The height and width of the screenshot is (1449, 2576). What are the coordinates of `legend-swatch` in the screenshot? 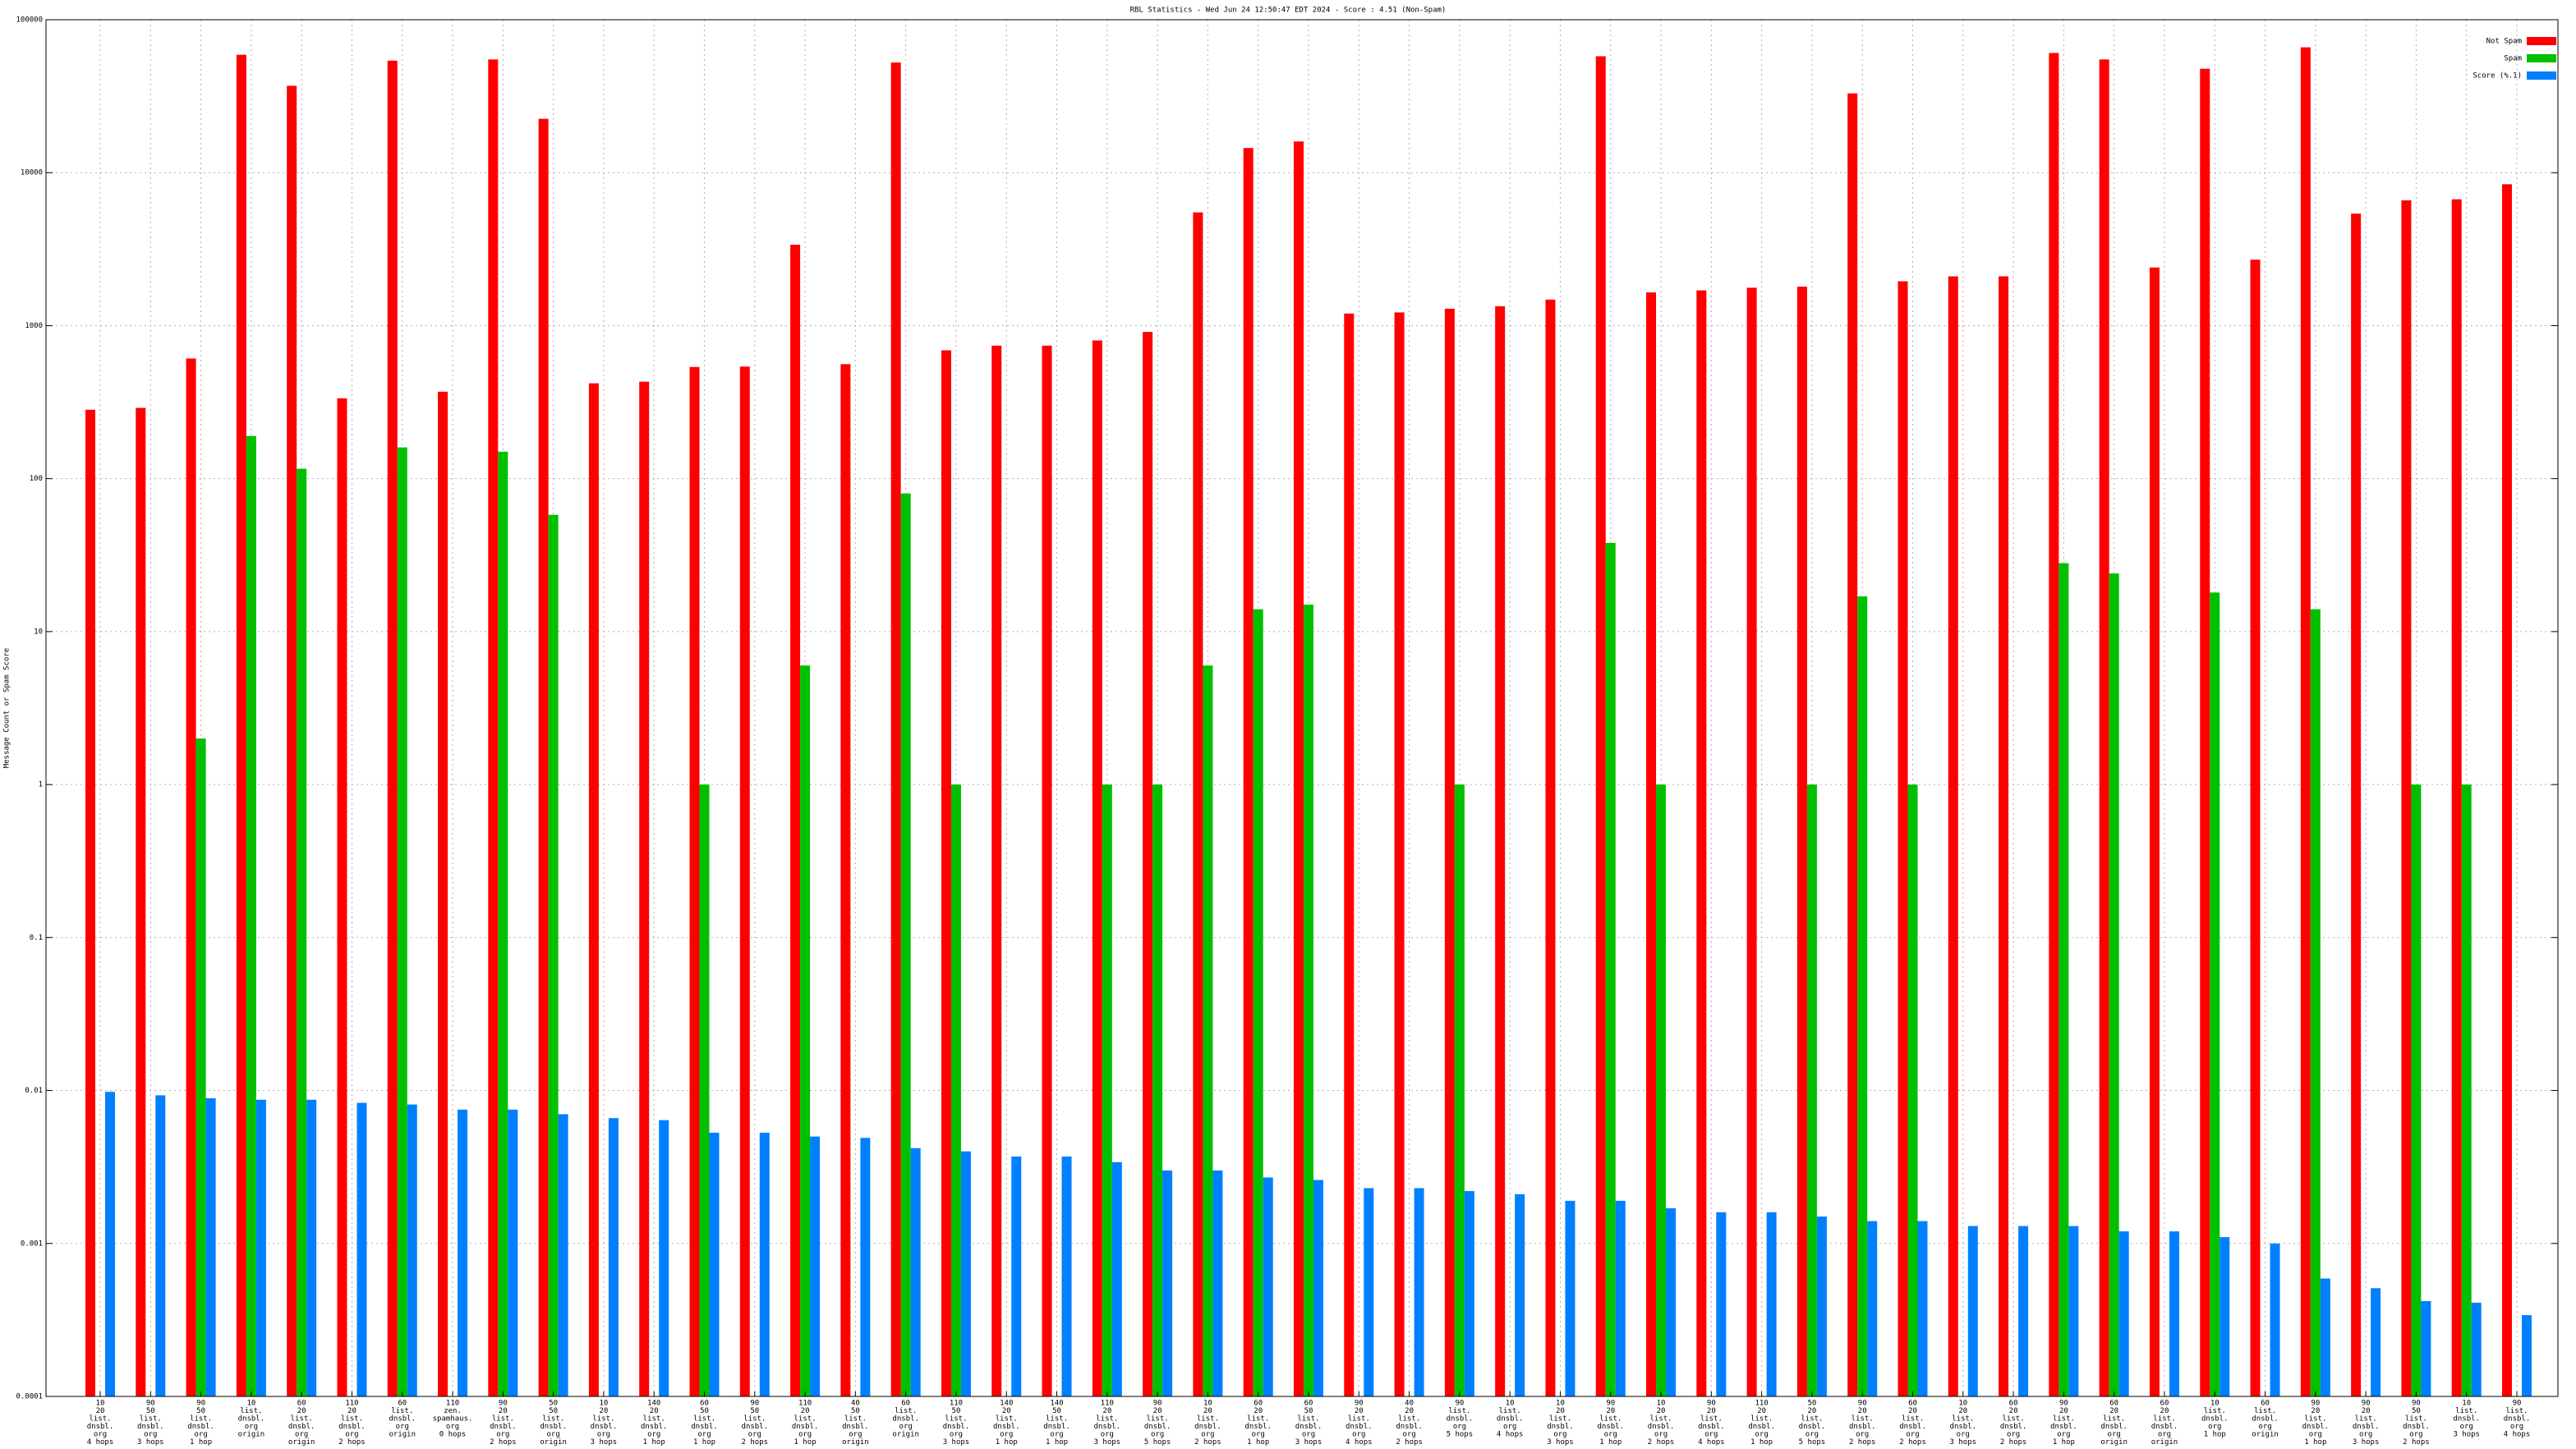 It's located at (2541, 41).